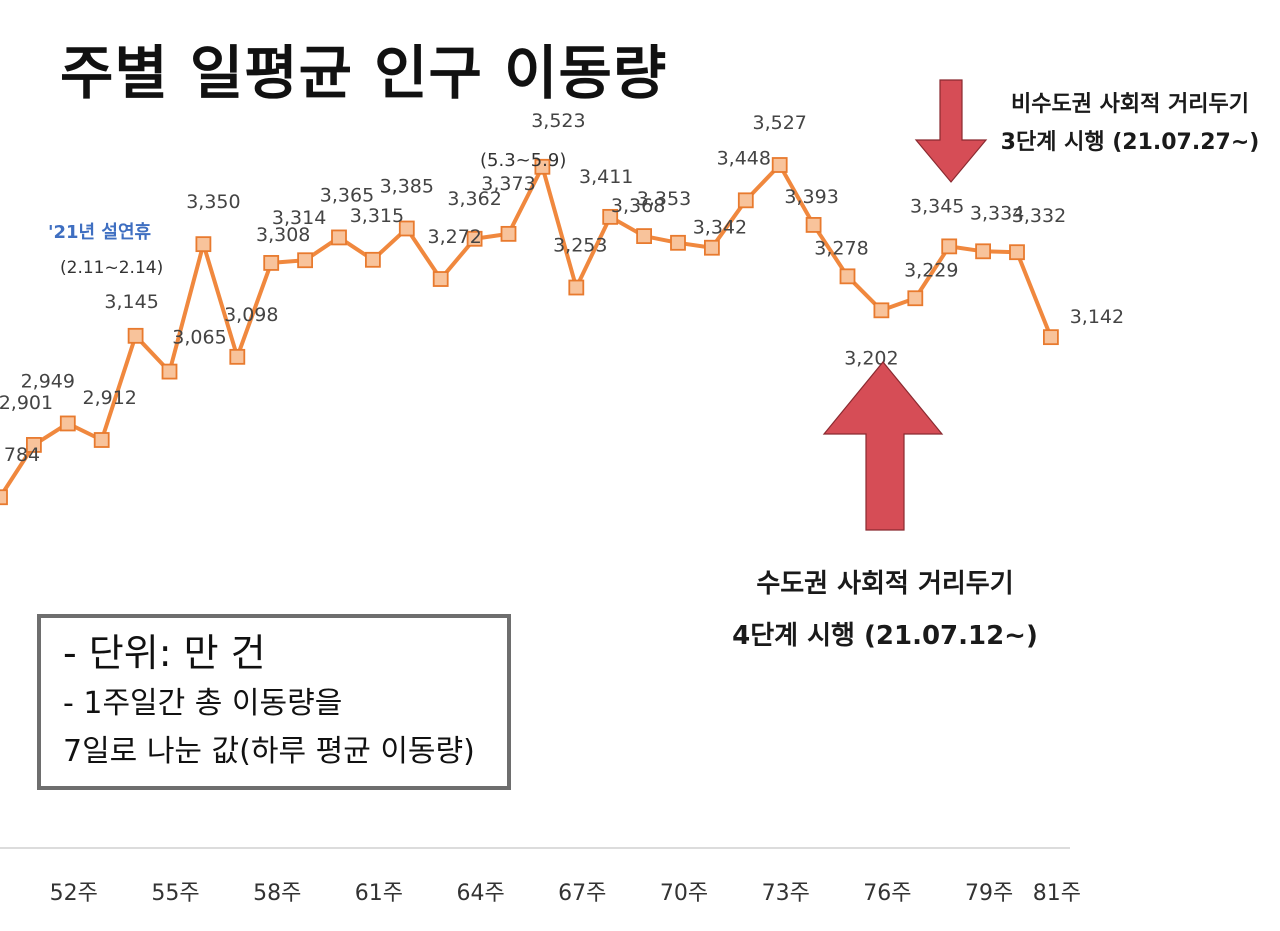  Describe the element at coordinates (251, 315) in the screenshot. I see `data-label: 3,098` at that location.